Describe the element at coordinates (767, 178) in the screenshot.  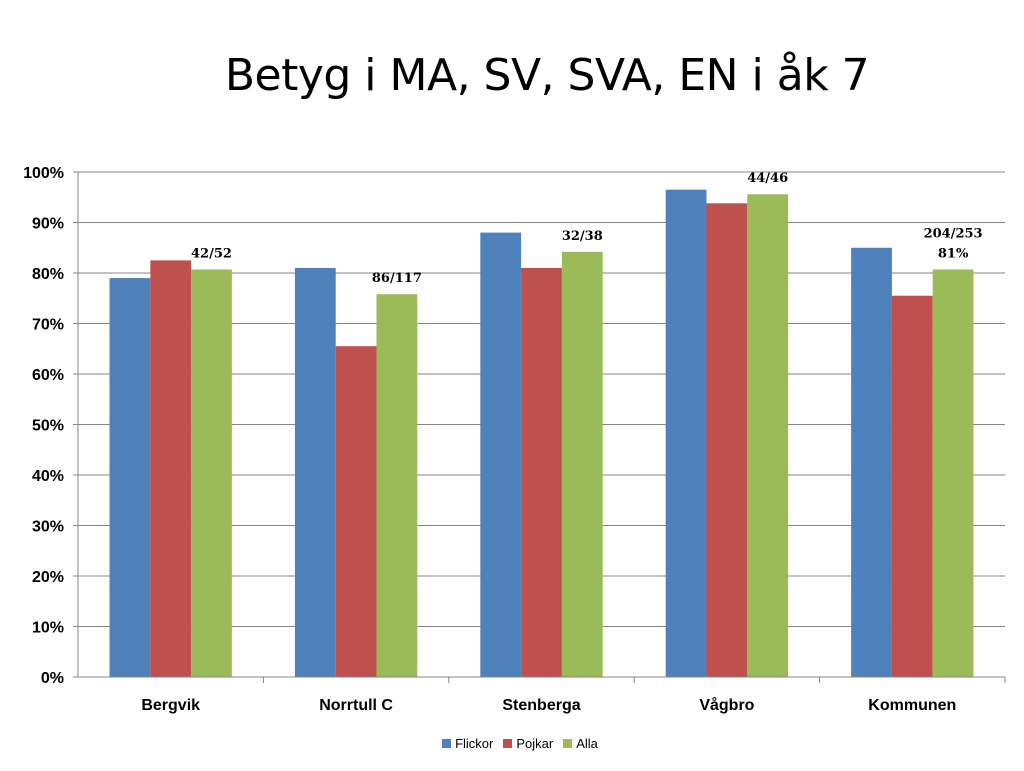
I see `data-label: 44/46` at that location.